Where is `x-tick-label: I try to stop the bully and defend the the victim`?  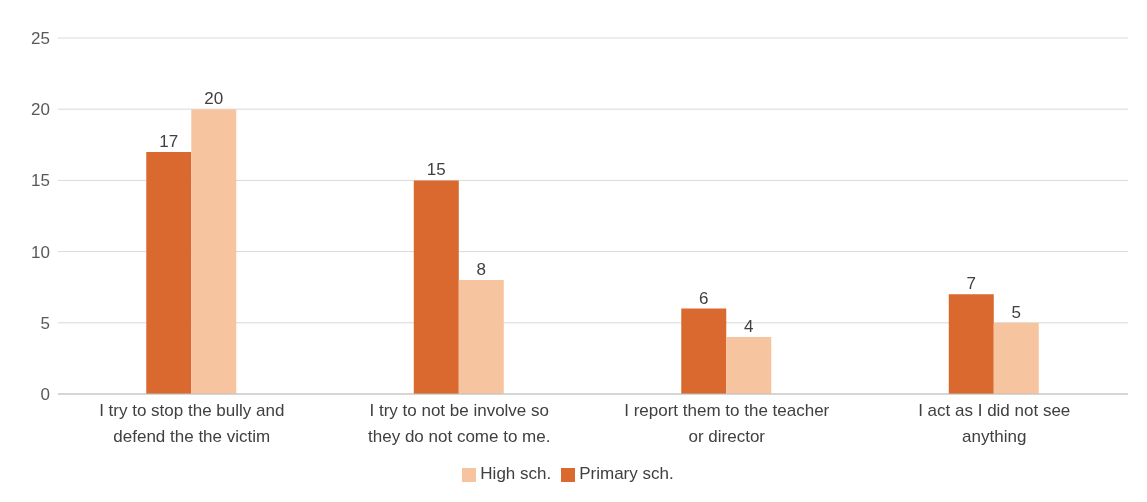 x-tick-label: I try to stop the bully and defend the the victim is located at coordinates (192, 423).